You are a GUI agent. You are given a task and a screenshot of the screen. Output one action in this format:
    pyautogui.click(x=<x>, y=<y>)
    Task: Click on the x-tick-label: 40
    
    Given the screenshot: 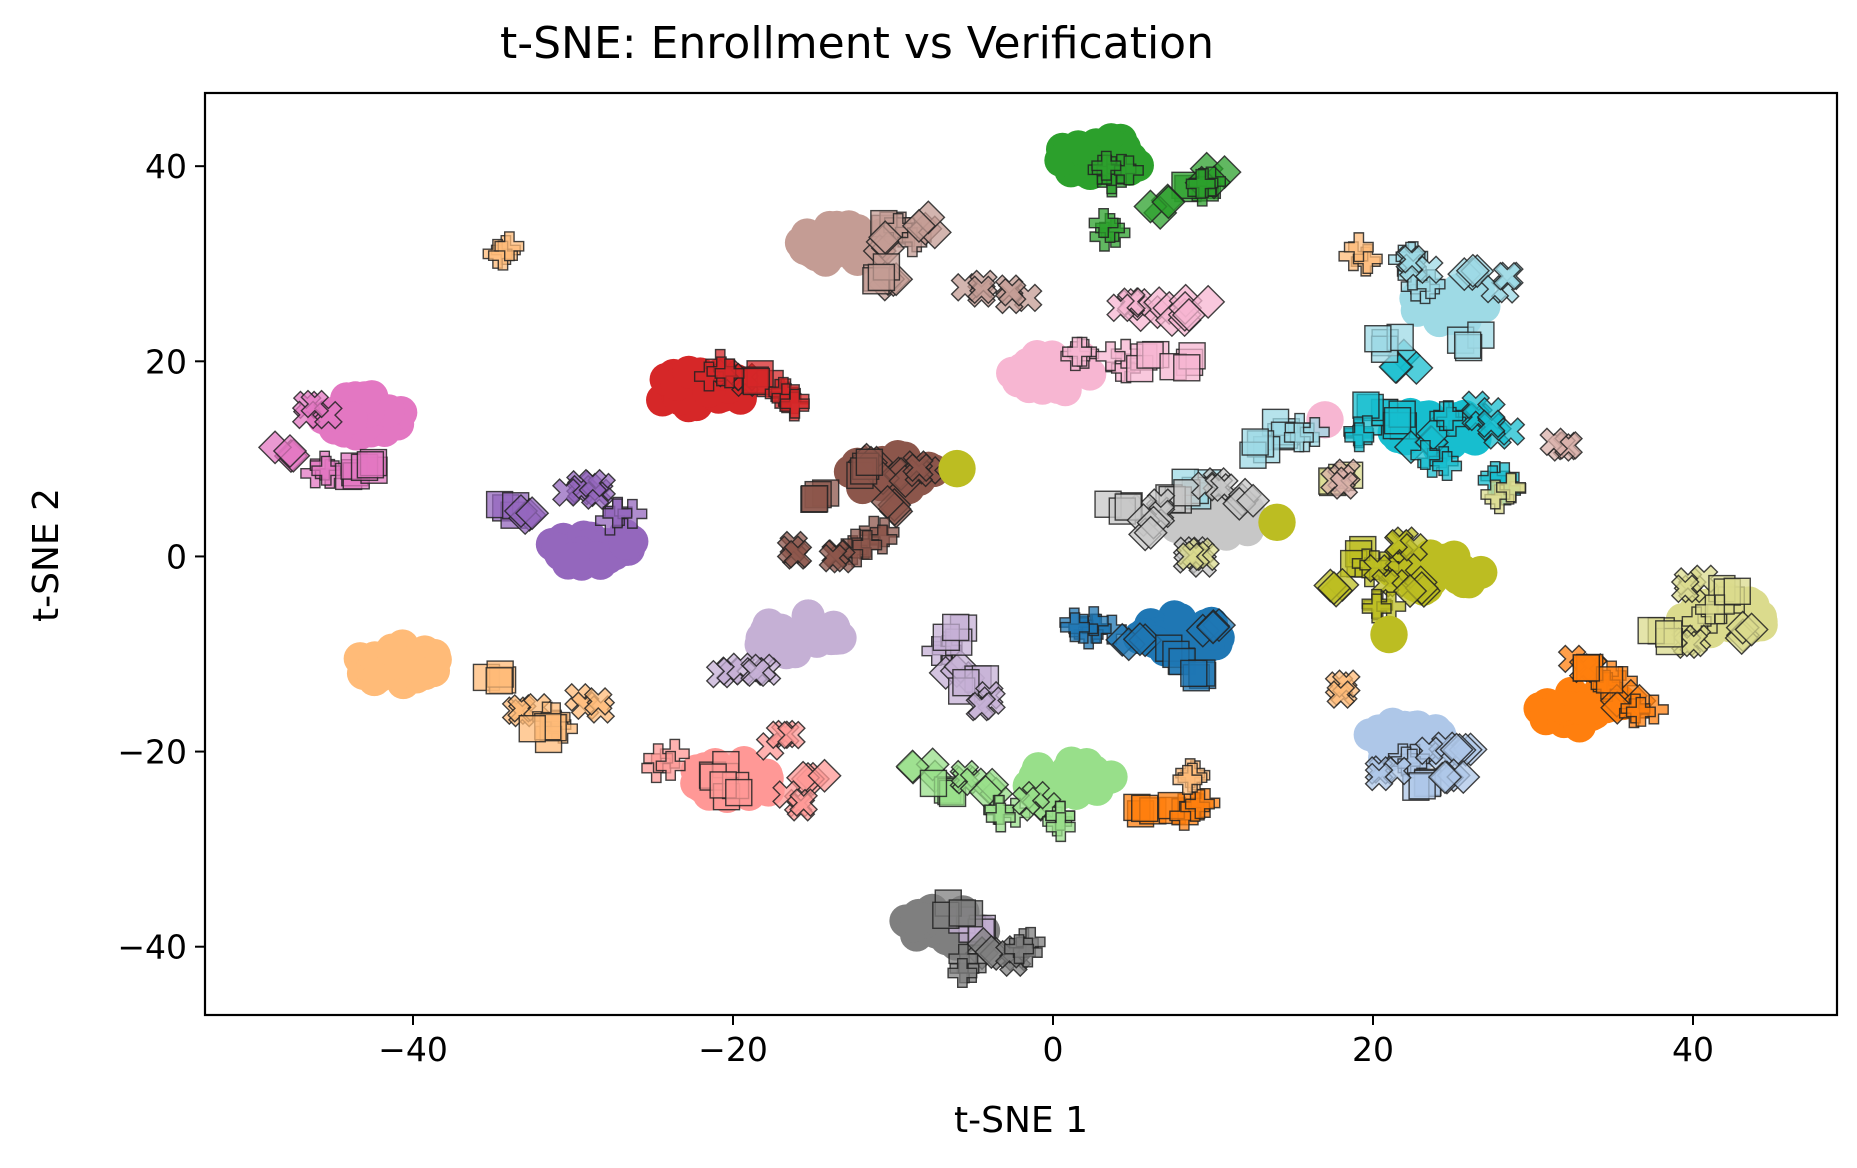 What is the action you would take?
    pyautogui.click(x=1693, y=1049)
    